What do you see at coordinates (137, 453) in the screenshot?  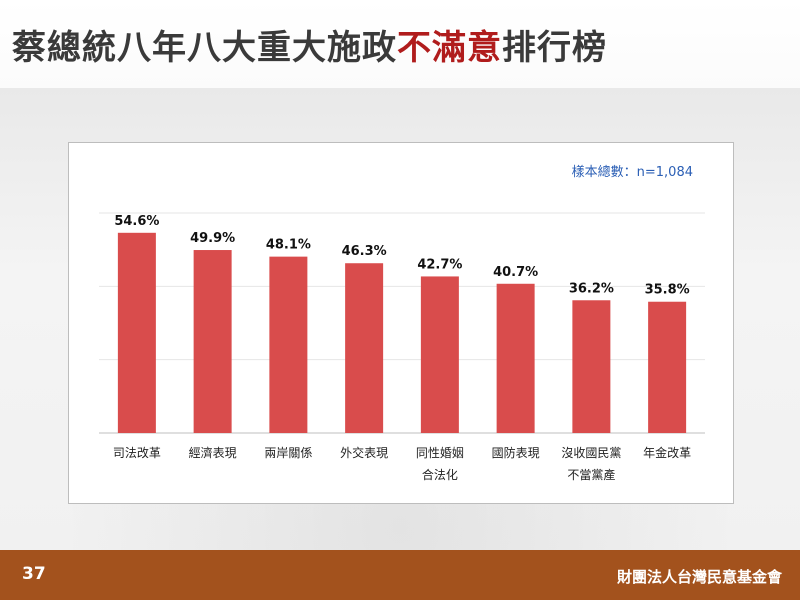 I see `category-label-1-line-1: 司法改革` at bounding box center [137, 453].